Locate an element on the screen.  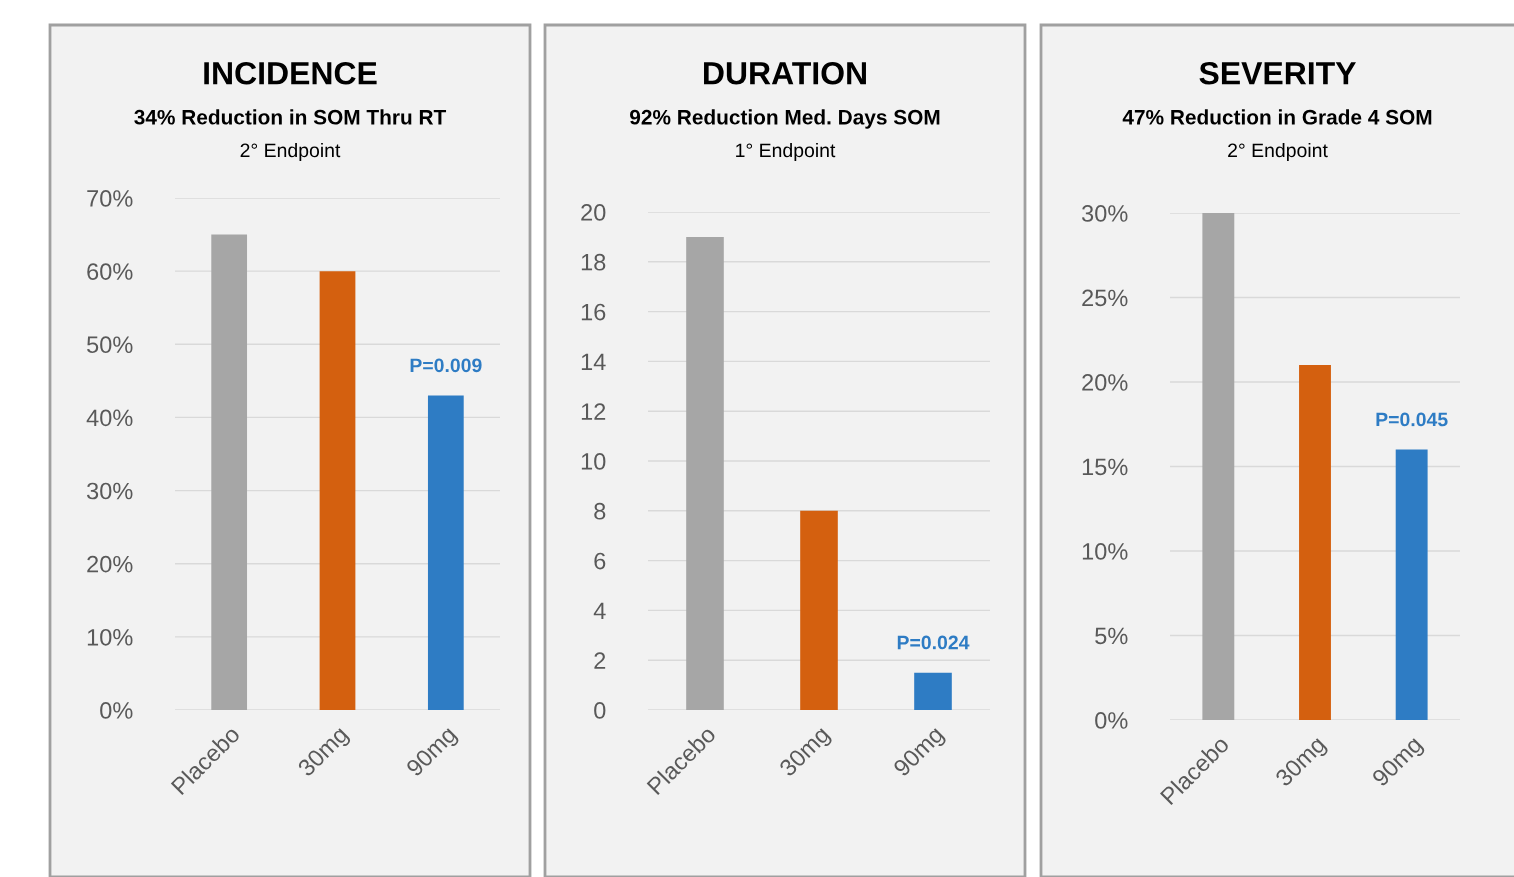
y-tick-label: 70% is located at coordinates (110, 198).